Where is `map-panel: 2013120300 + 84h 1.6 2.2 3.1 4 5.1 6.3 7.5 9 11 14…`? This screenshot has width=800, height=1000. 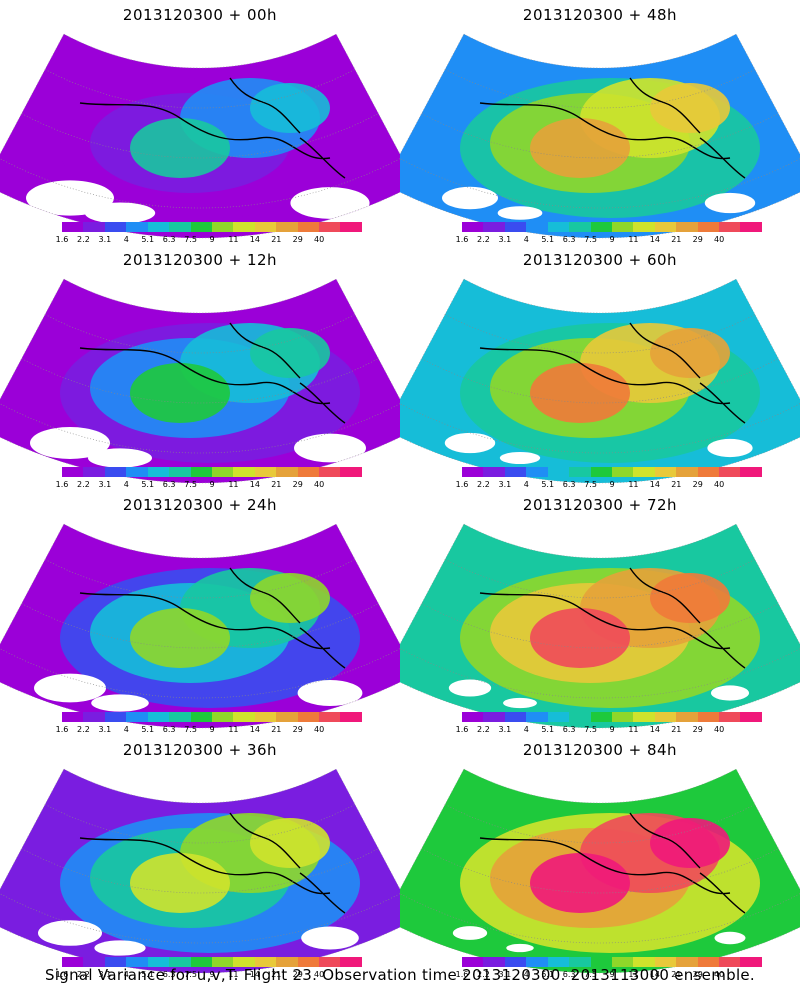 map-panel: 2013120300 + 84h 1.6 2.2 3.1 4 5.1 6.3 7.5 9 11 14… is located at coordinates (600, 857).